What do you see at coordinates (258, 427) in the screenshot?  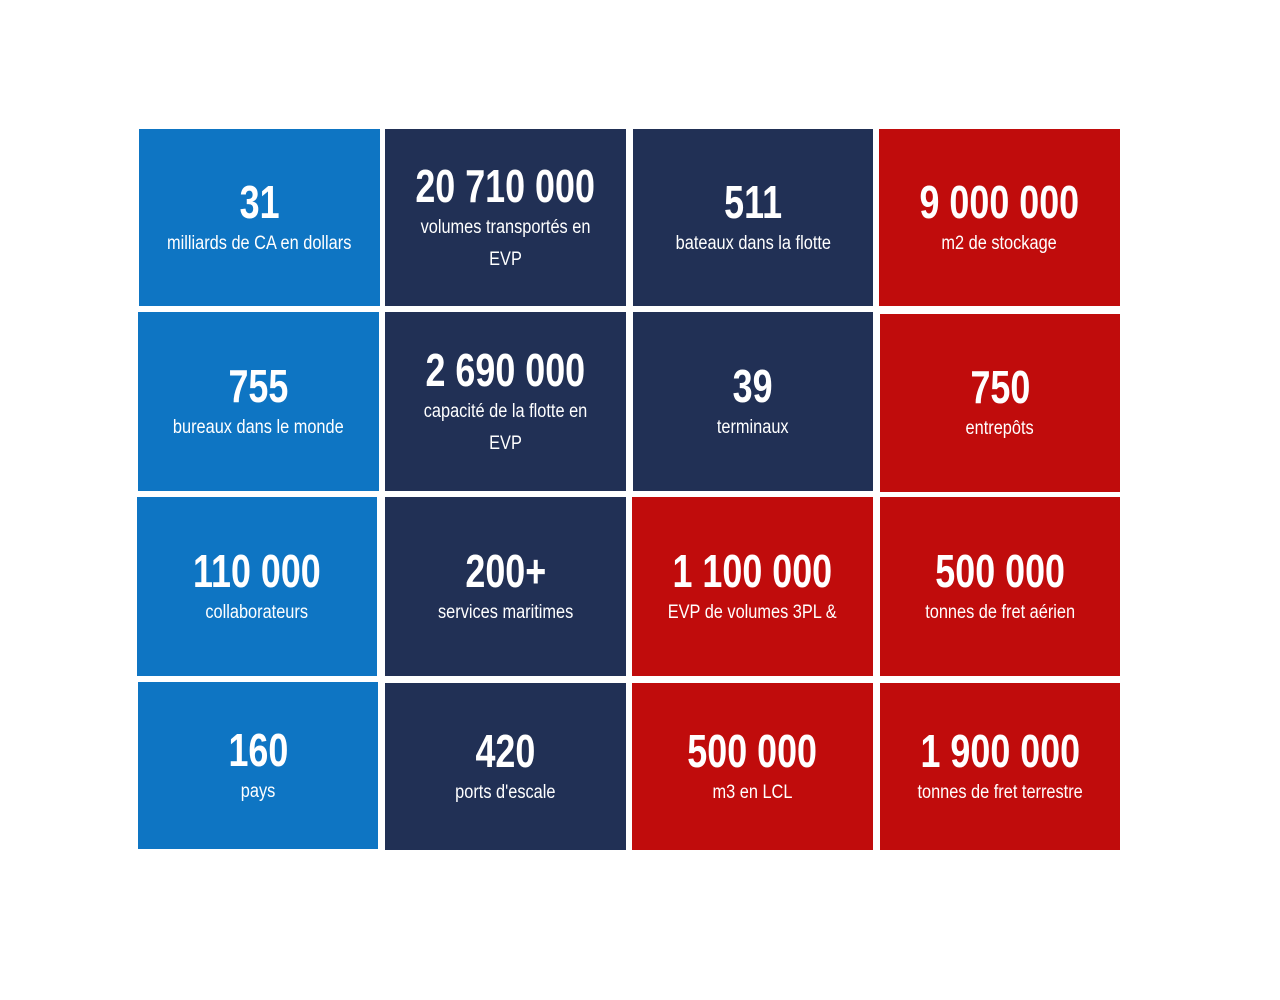 I see `stat-label: bureaux dans le monde` at bounding box center [258, 427].